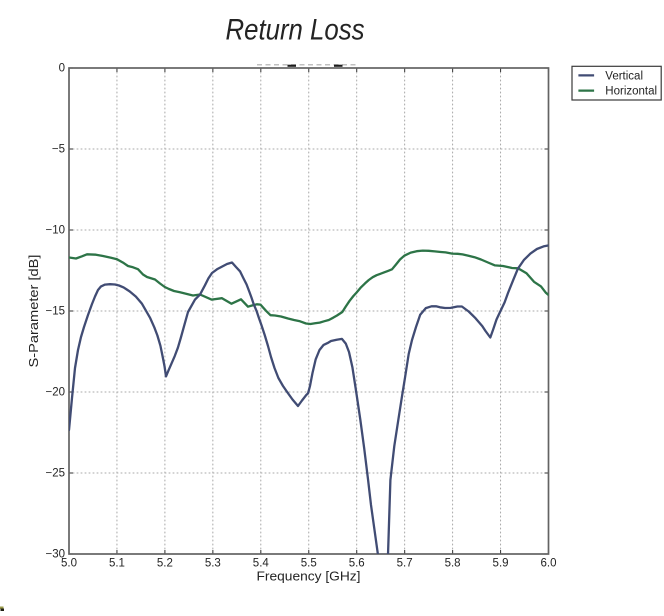 Image resolution: width=664 pixels, height=616 pixels. Describe the element at coordinates (55, 311) in the screenshot. I see `svg-text: −15` at that location.